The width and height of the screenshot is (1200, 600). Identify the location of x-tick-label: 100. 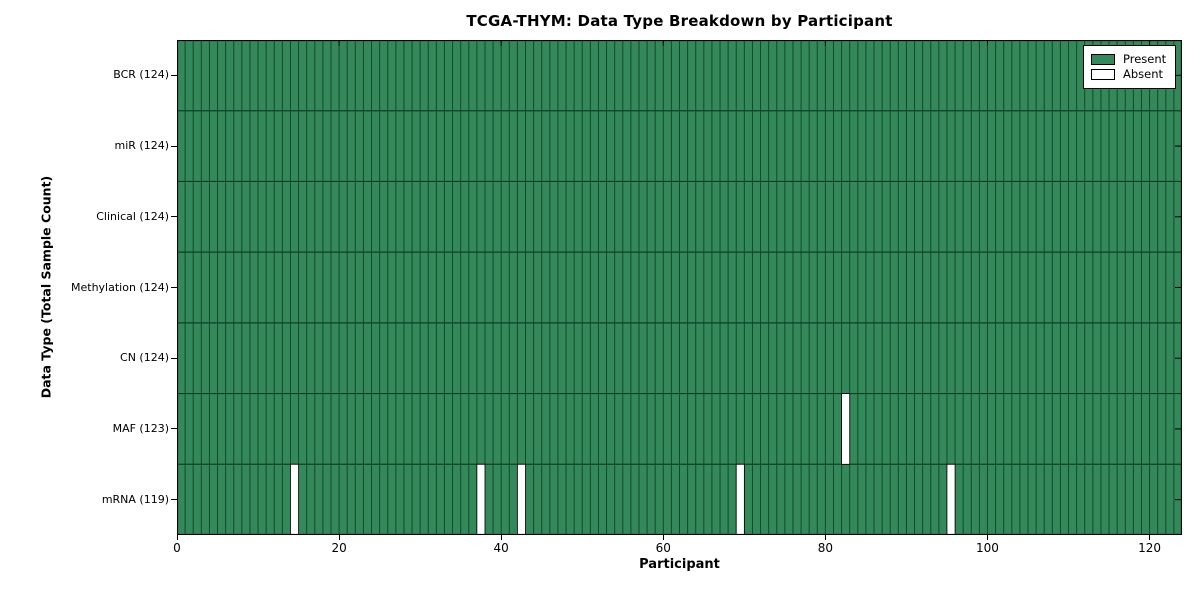
(987, 548).